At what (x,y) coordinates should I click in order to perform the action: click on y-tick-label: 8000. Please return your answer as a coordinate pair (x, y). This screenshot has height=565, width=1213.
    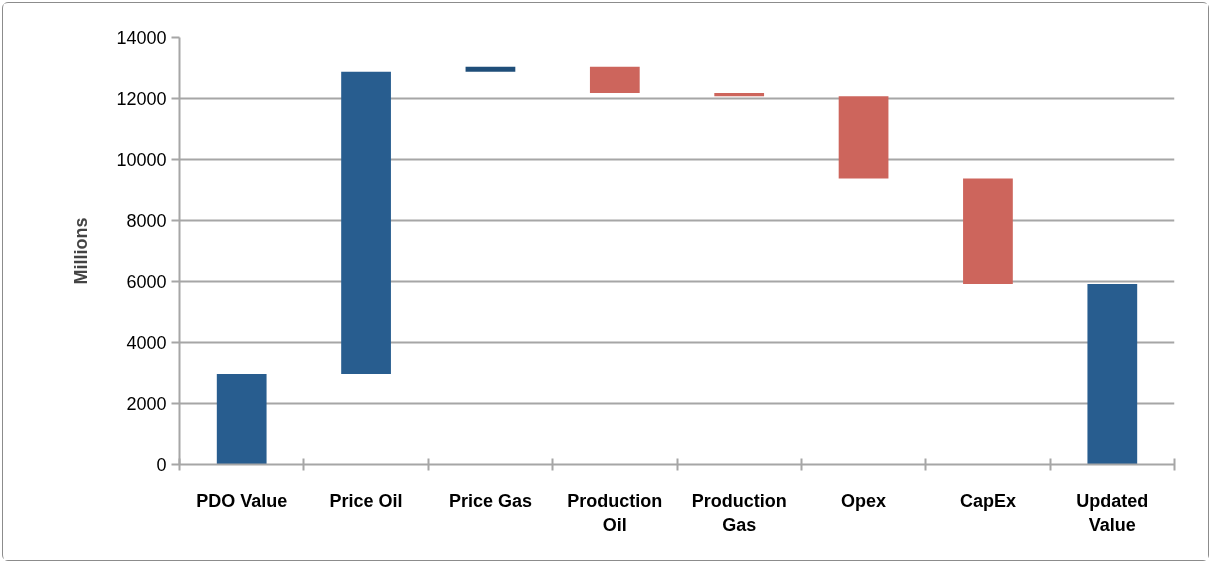
    Looking at the image, I should click on (146, 221).